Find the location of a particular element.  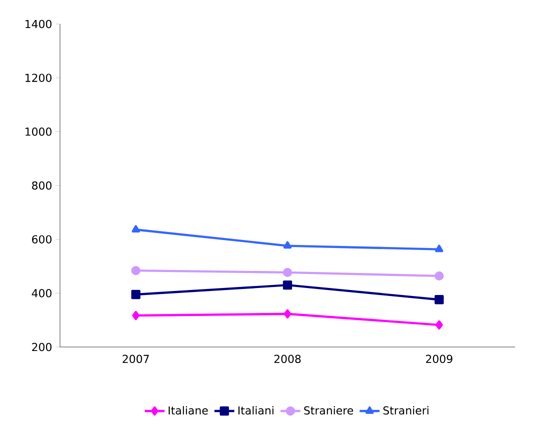

y-tick-label: 800 is located at coordinates (42, 185).